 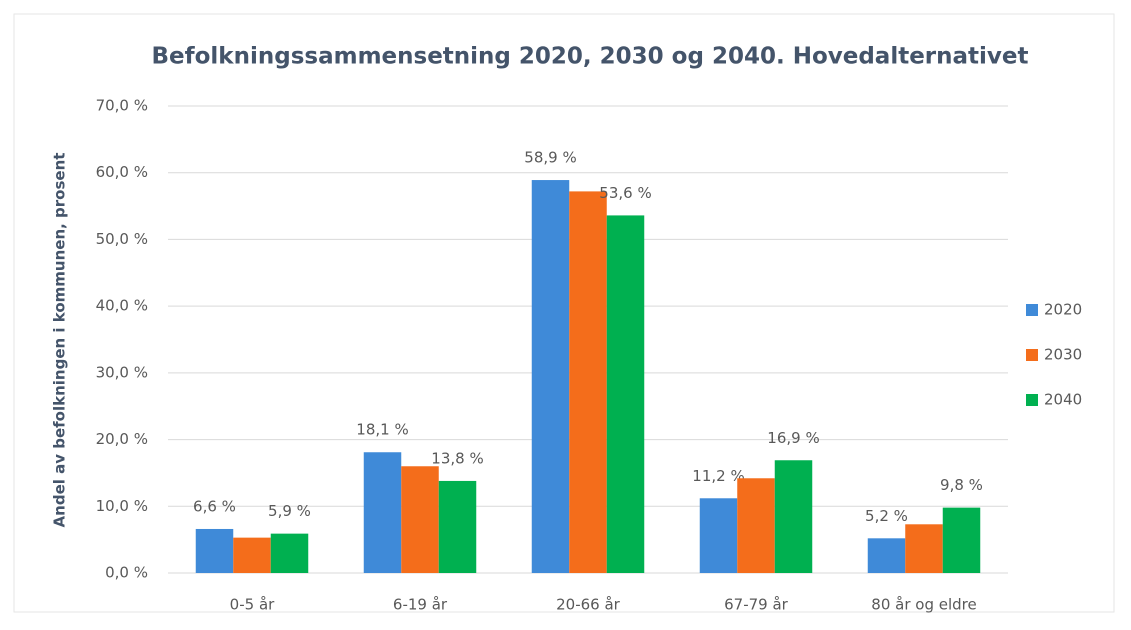 What do you see at coordinates (289, 511) in the screenshot?
I see `data-label: 5,9 %` at bounding box center [289, 511].